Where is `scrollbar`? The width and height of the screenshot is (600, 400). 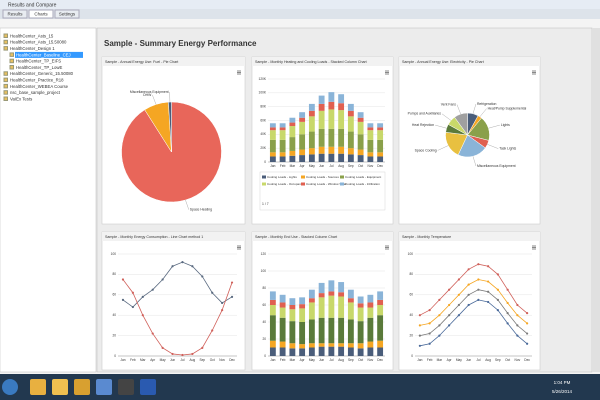 scrollbar is located at coordinates (596, 200).